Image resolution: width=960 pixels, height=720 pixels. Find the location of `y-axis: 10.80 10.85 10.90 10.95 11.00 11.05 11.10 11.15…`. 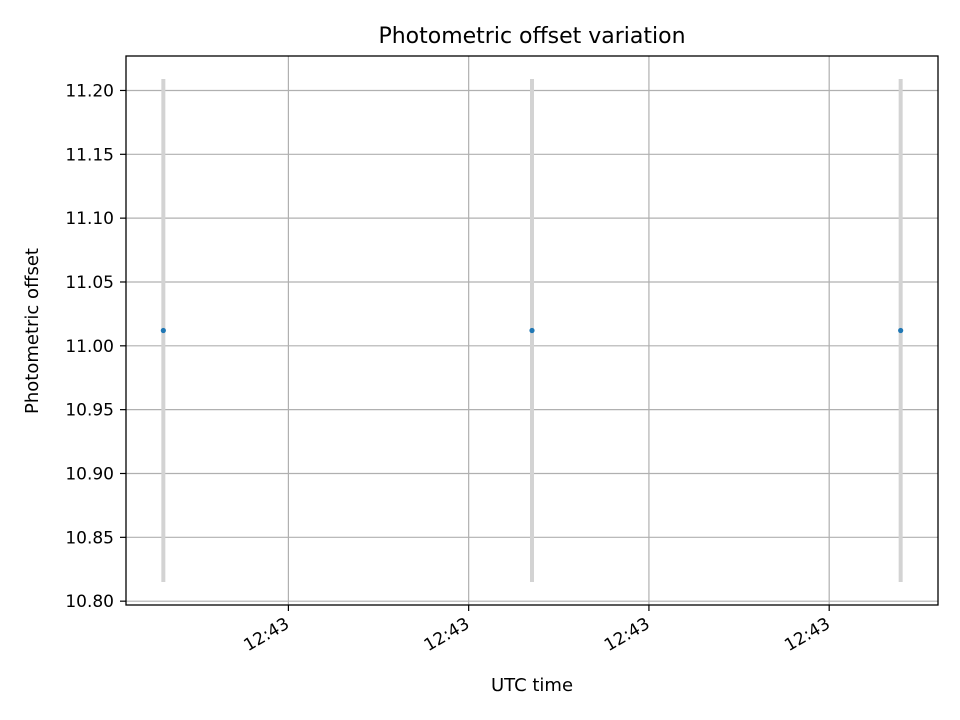

y-axis: 10.80 10.85 10.90 10.95 11.00 11.05 11.10 11.15… is located at coordinates (95, 346).